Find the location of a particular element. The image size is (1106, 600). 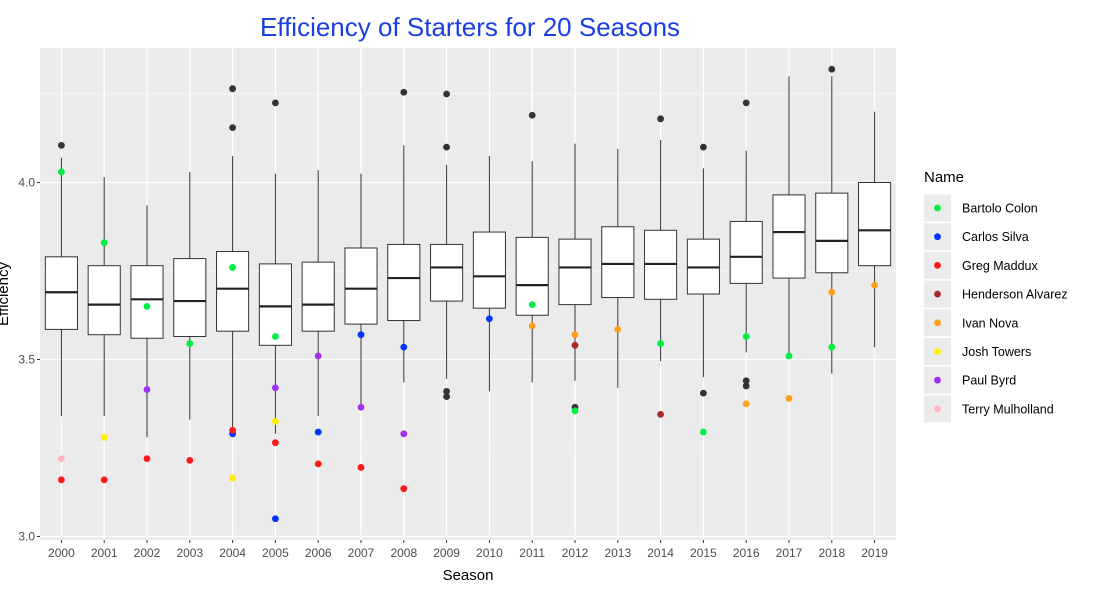

legend-item-henderson-alvarez: Henderson Alvarez is located at coordinates (996, 294).